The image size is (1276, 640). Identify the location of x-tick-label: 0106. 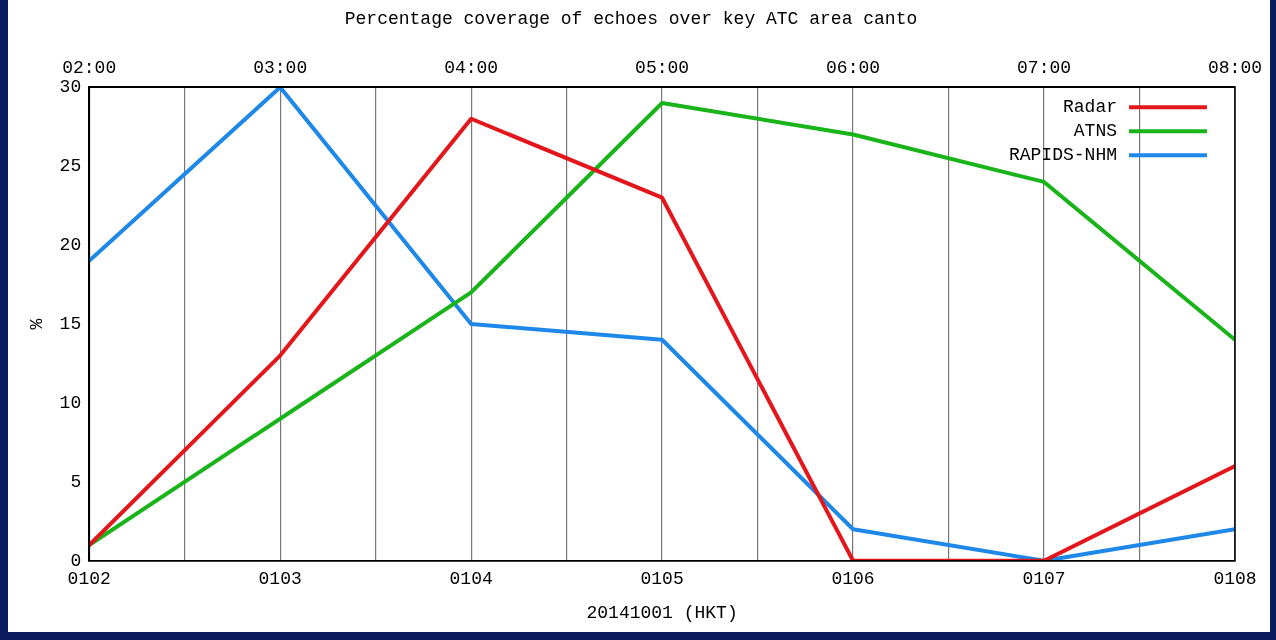
(853, 579).